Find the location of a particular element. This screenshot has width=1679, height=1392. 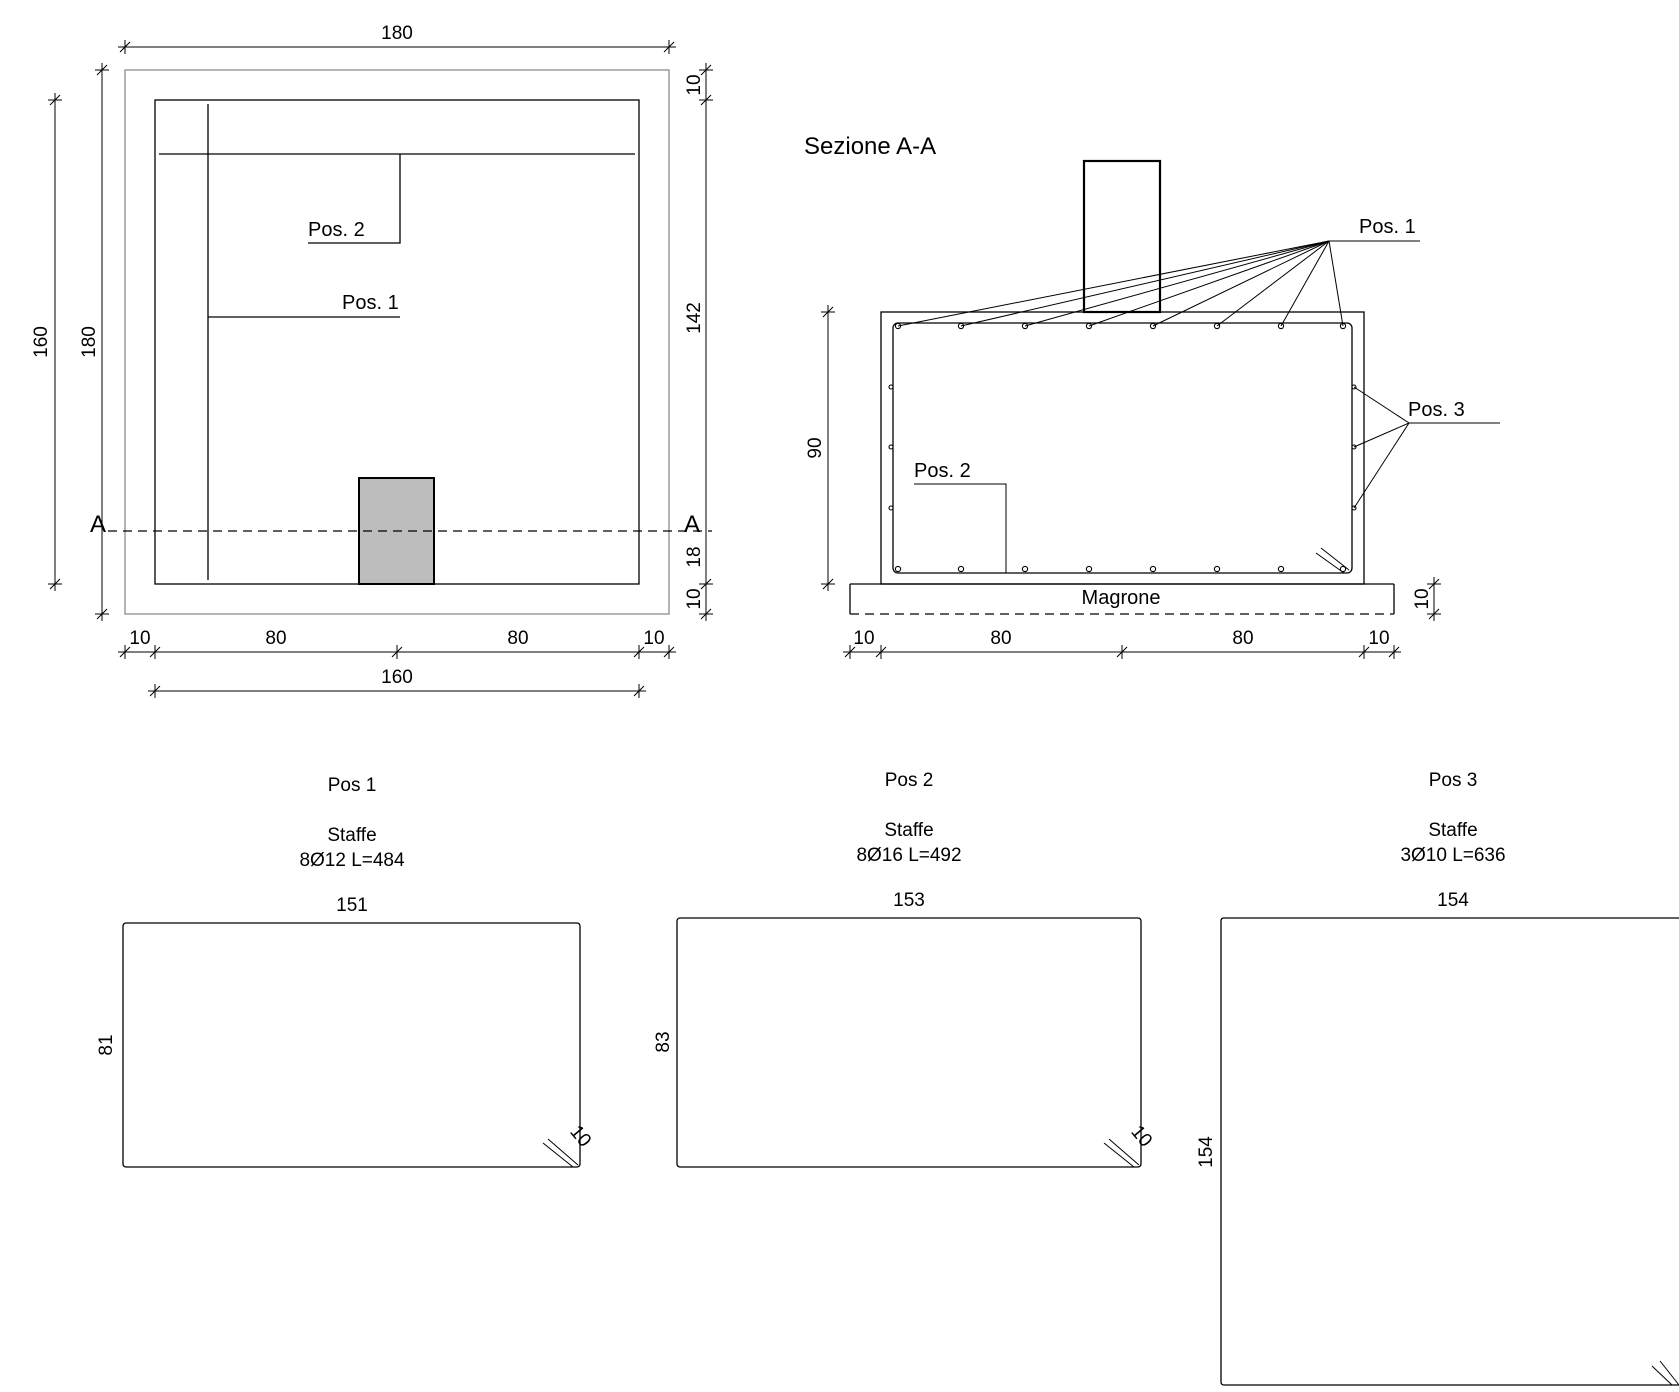

plan-dim-right-18-text: 18 is located at coordinates (694, 556).